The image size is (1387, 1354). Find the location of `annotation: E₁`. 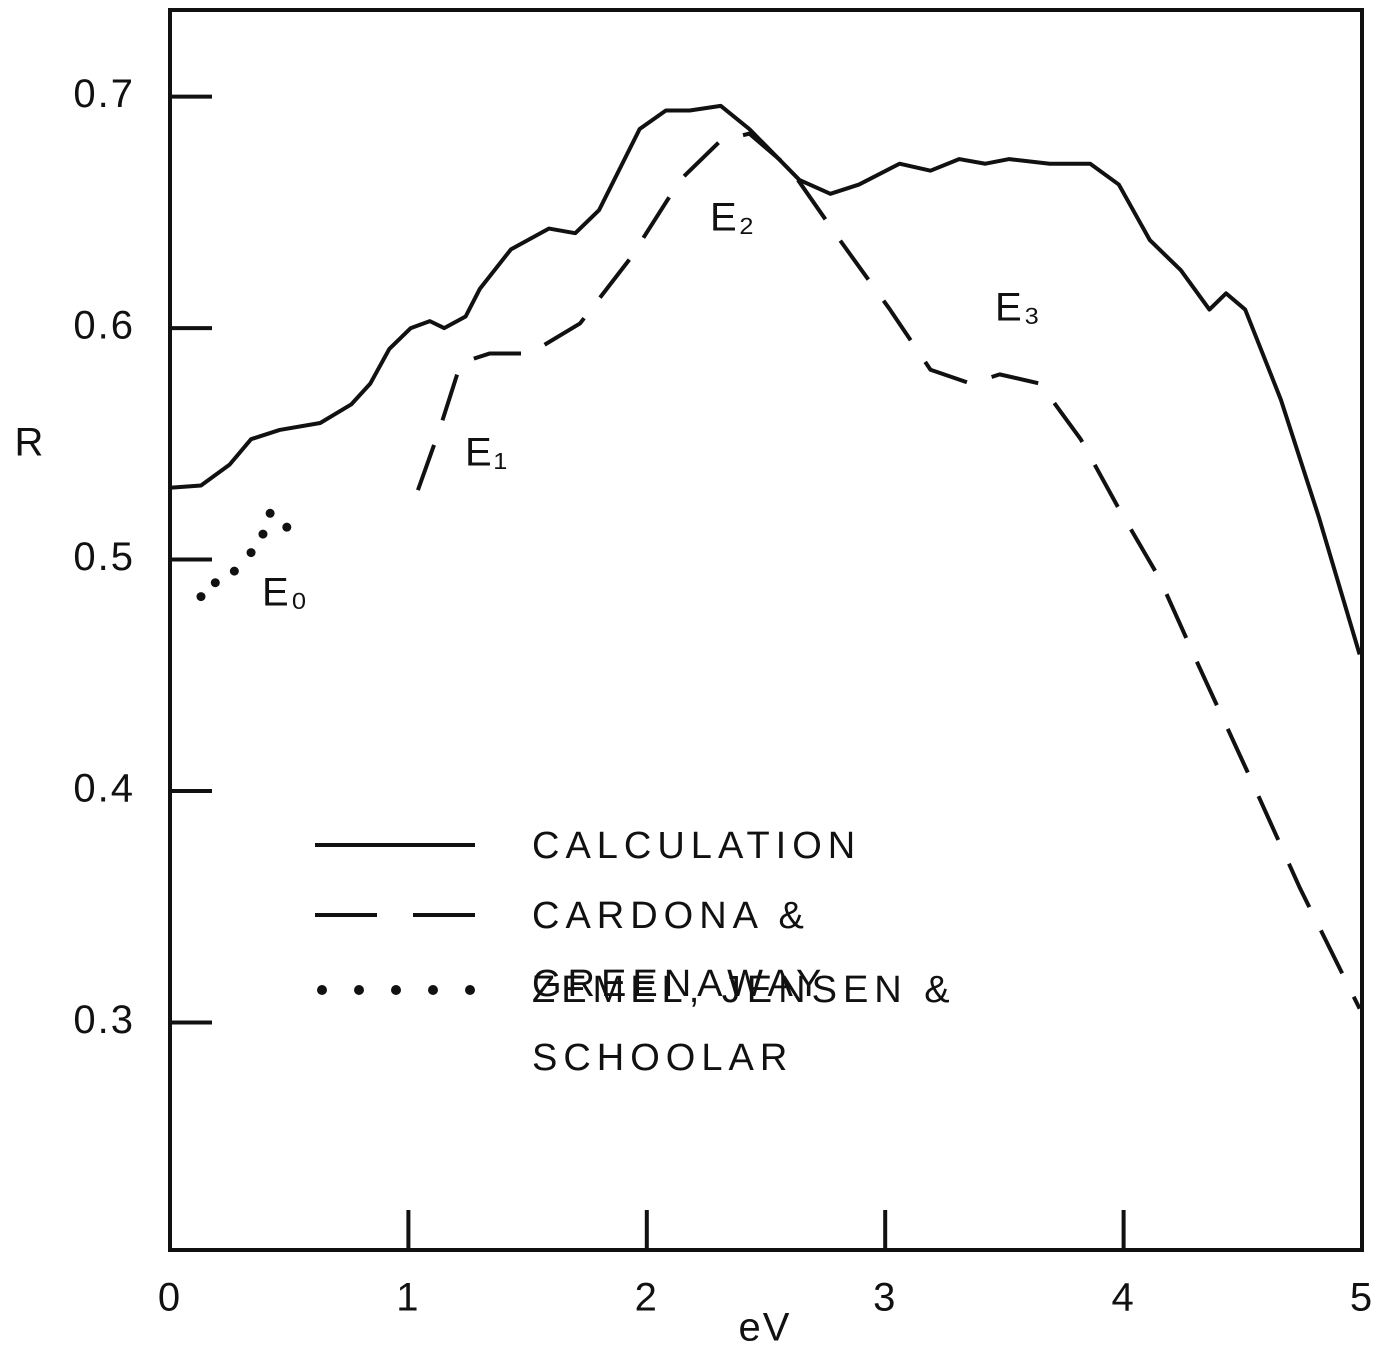

annotation: E₁ is located at coordinates (487, 453).